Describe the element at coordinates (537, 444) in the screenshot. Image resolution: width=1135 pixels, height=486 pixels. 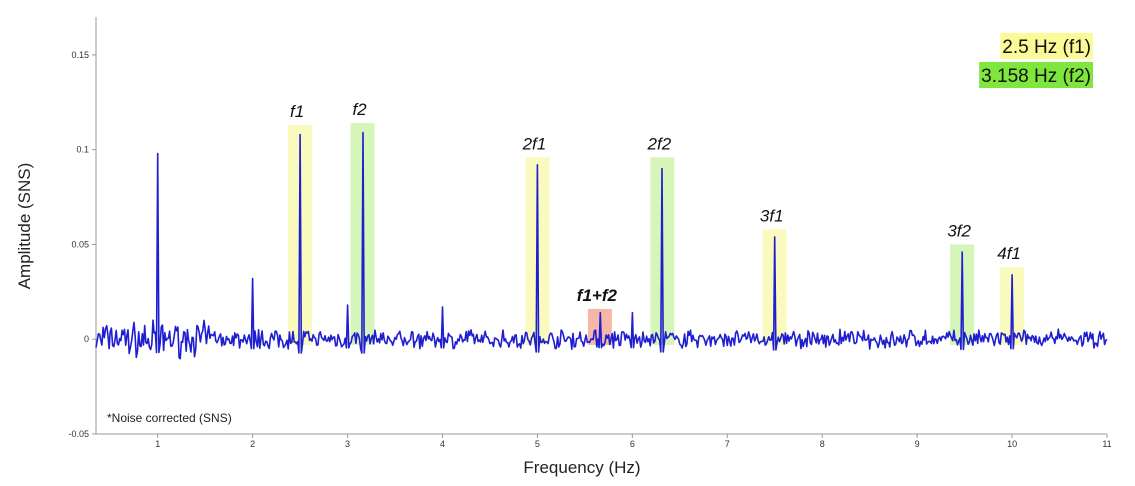
I see `x-tick-label: 5` at that location.